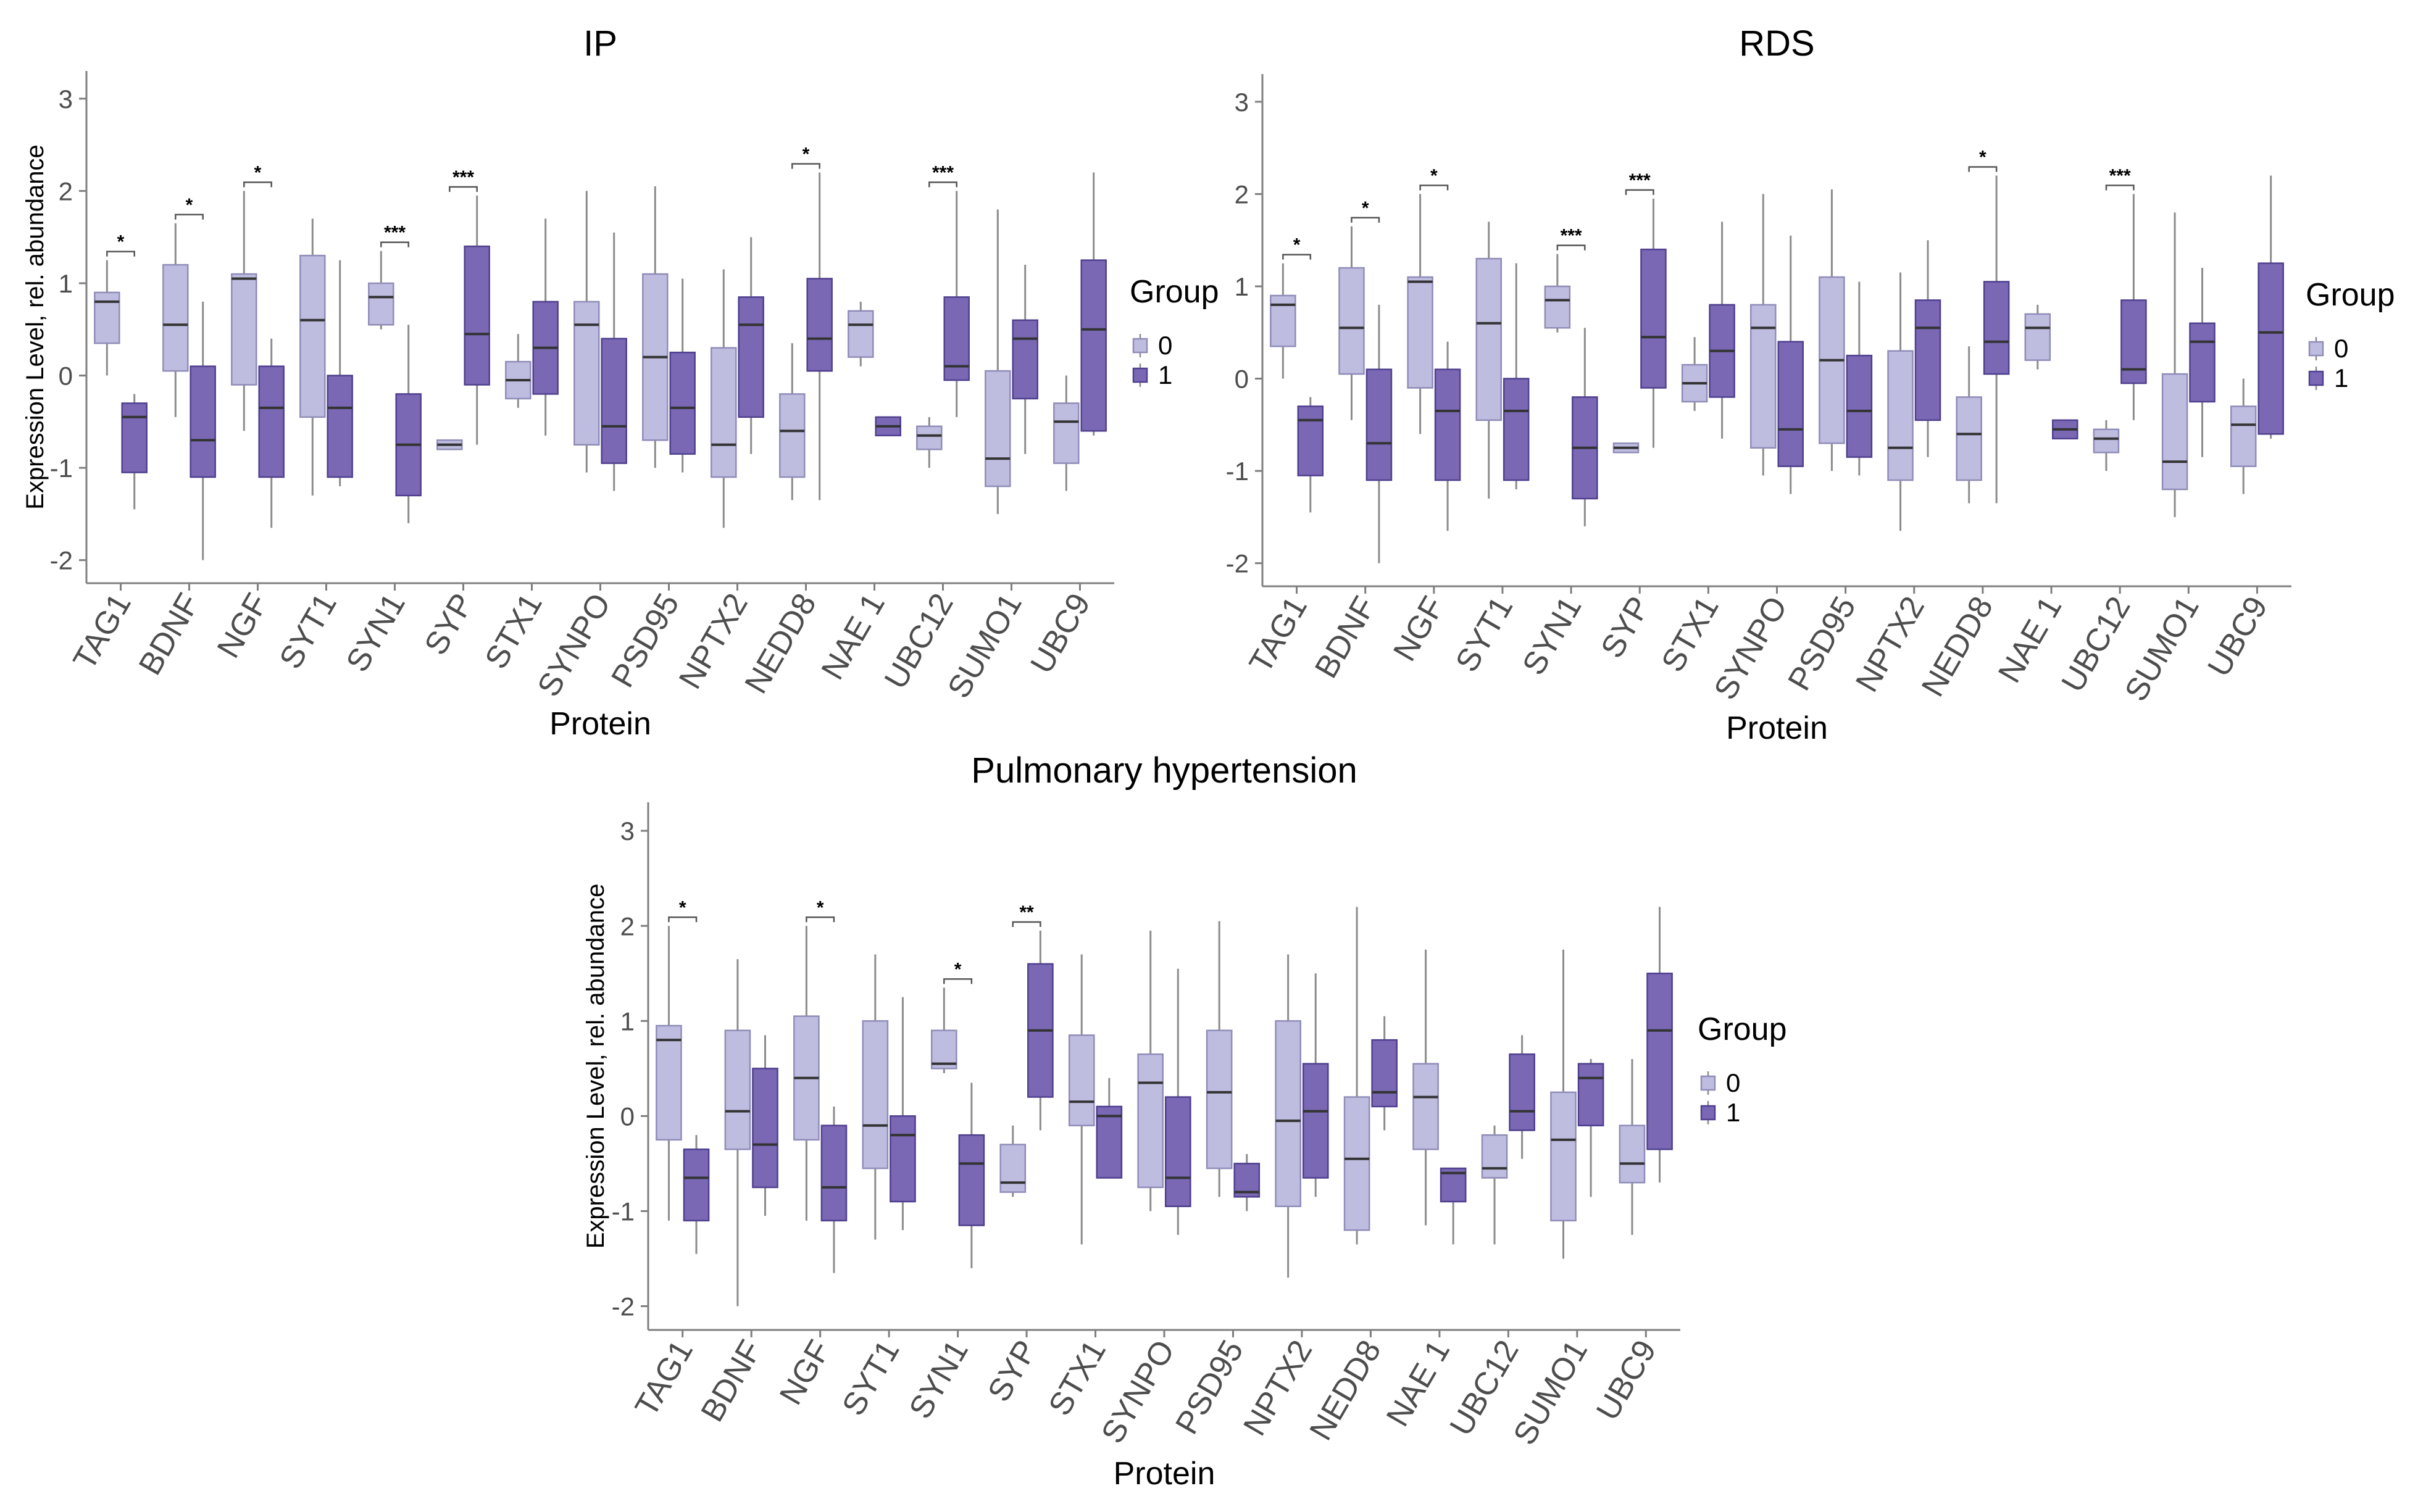  I want to click on x-tick-label: NAE 1, so click(2030, 640).